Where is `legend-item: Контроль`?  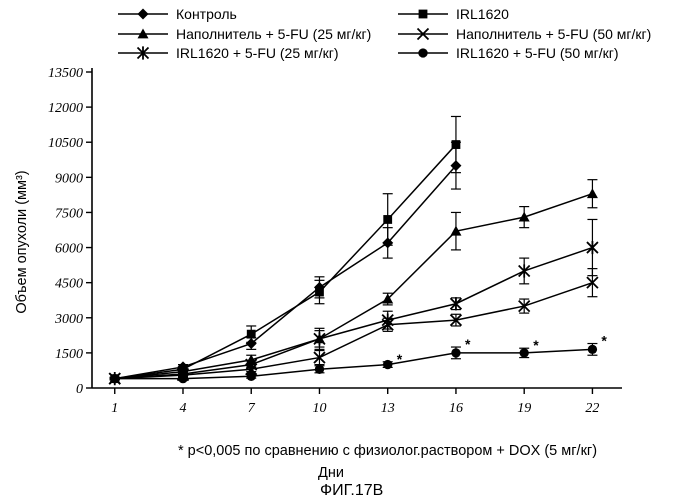
legend-item: Контроль is located at coordinates (177, 14).